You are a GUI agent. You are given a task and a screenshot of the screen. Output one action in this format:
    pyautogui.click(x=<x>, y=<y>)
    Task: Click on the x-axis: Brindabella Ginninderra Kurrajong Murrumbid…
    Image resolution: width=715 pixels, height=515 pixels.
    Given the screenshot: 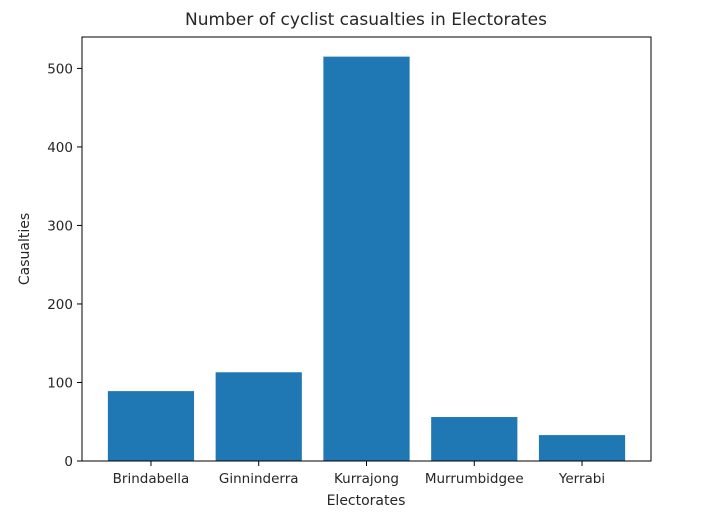 What is the action you would take?
    pyautogui.click(x=359, y=474)
    